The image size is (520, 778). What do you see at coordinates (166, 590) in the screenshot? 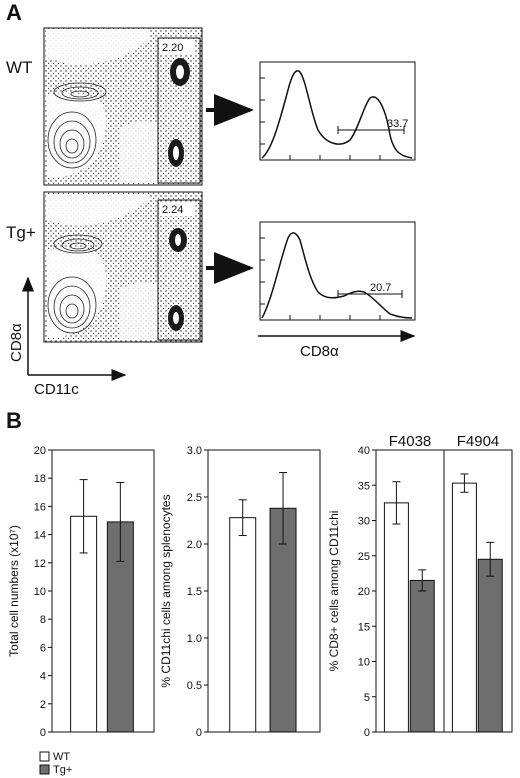
I see `y-axis-label: % CD11chi cells among splenocytes` at bounding box center [166, 590].